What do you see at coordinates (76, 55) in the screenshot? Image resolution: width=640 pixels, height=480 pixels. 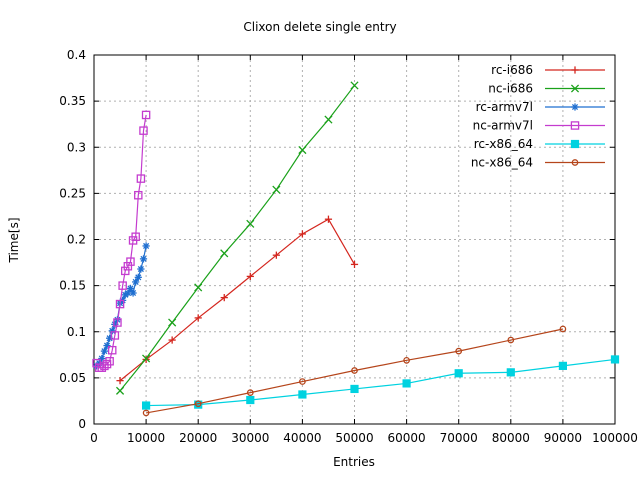 I see `y-tick-label: 0.4` at bounding box center [76, 55].